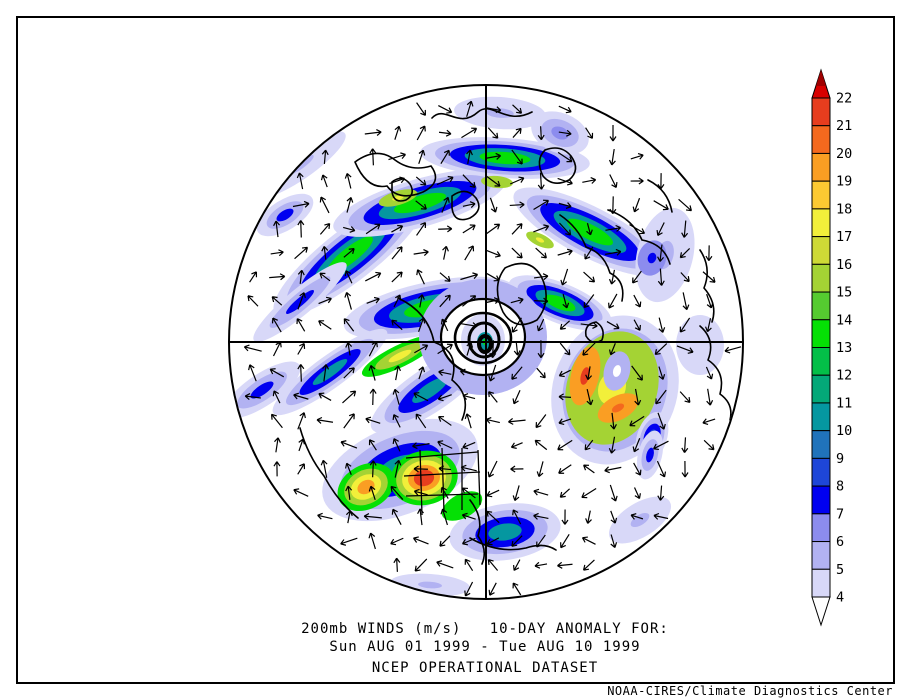  I want to click on colorbar-tick-label: 4, so click(840, 598).